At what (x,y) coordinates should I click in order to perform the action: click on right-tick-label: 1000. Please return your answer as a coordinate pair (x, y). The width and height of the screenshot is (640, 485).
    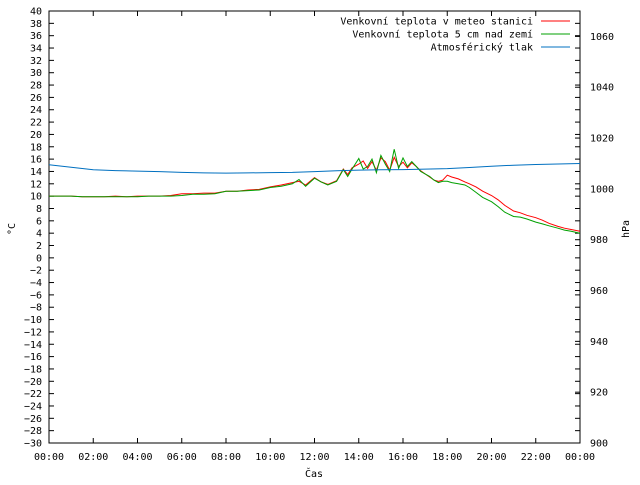
    Looking at the image, I should click on (602, 189).